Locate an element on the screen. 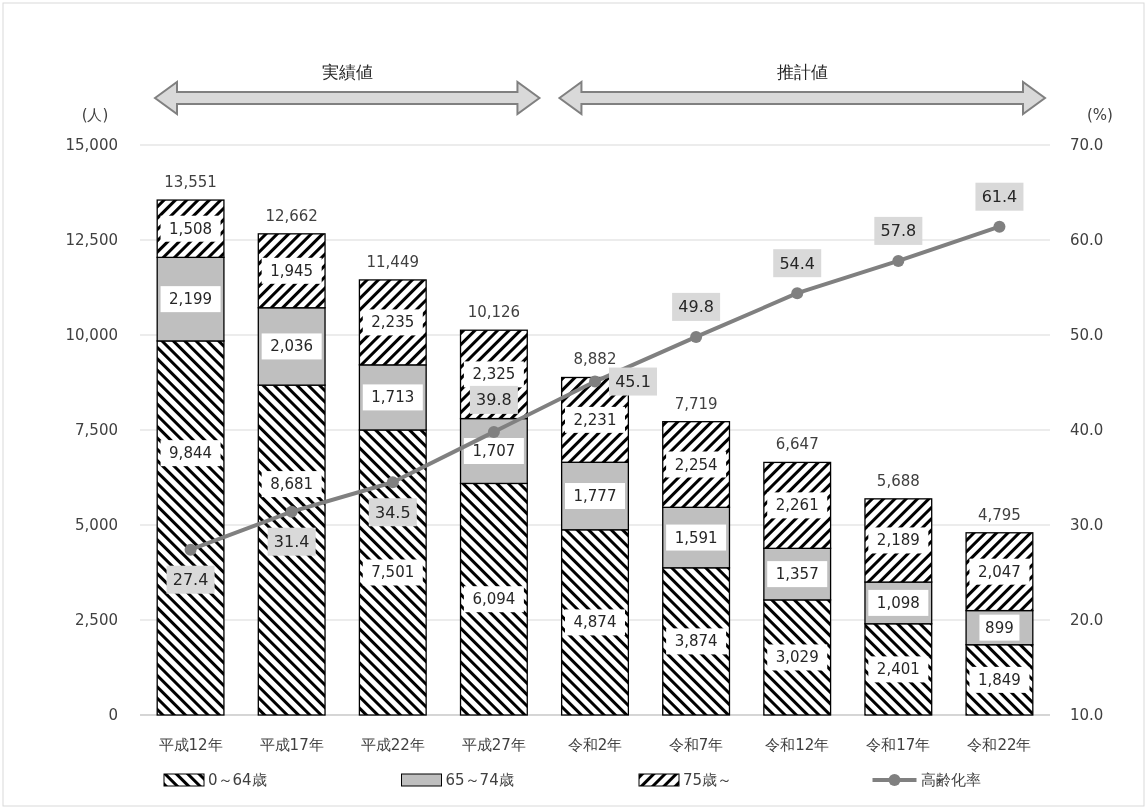  legend-label: 0～64歳 is located at coordinates (237, 780).